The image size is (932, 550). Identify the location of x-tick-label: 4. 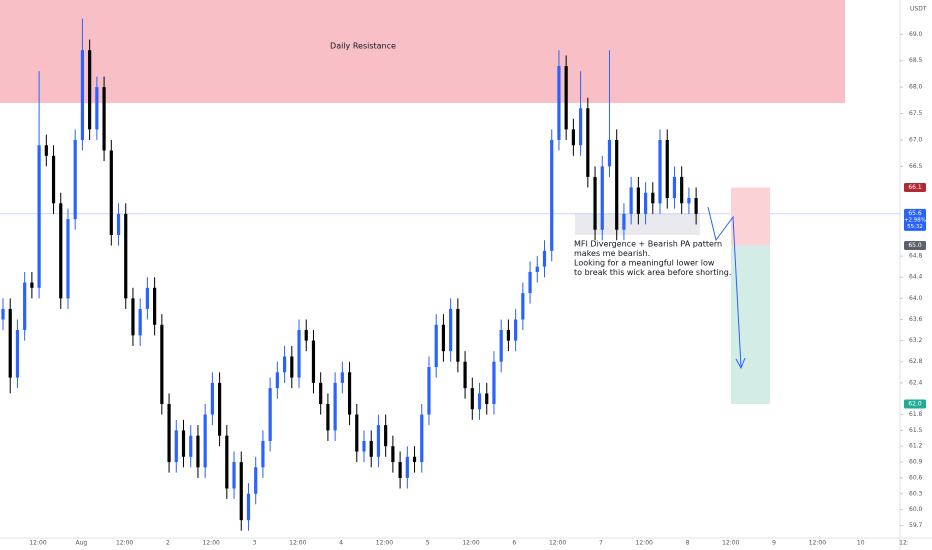
(341, 543).